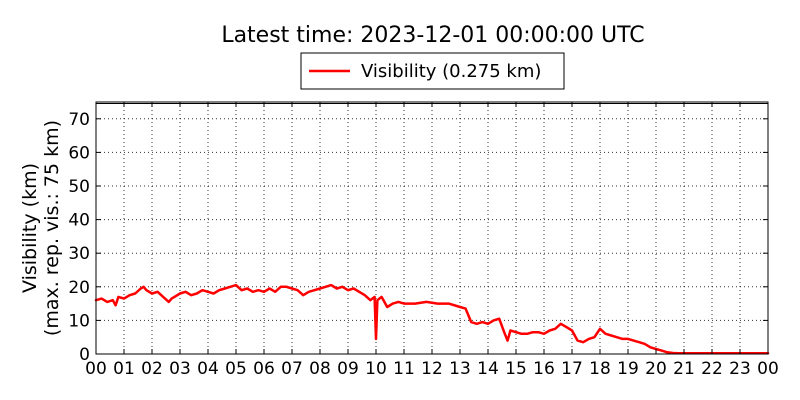 Image resolution: width=800 pixels, height=400 pixels. I want to click on x-tick-label: 12, so click(432, 369).